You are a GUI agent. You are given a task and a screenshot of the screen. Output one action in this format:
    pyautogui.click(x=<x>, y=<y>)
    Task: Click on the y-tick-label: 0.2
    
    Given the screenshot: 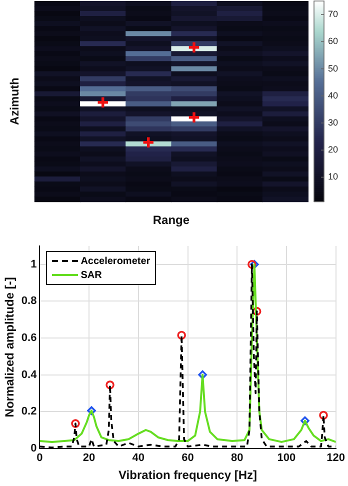 What is the action you would take?
    pyautogui.click(x=29, y=412)
    